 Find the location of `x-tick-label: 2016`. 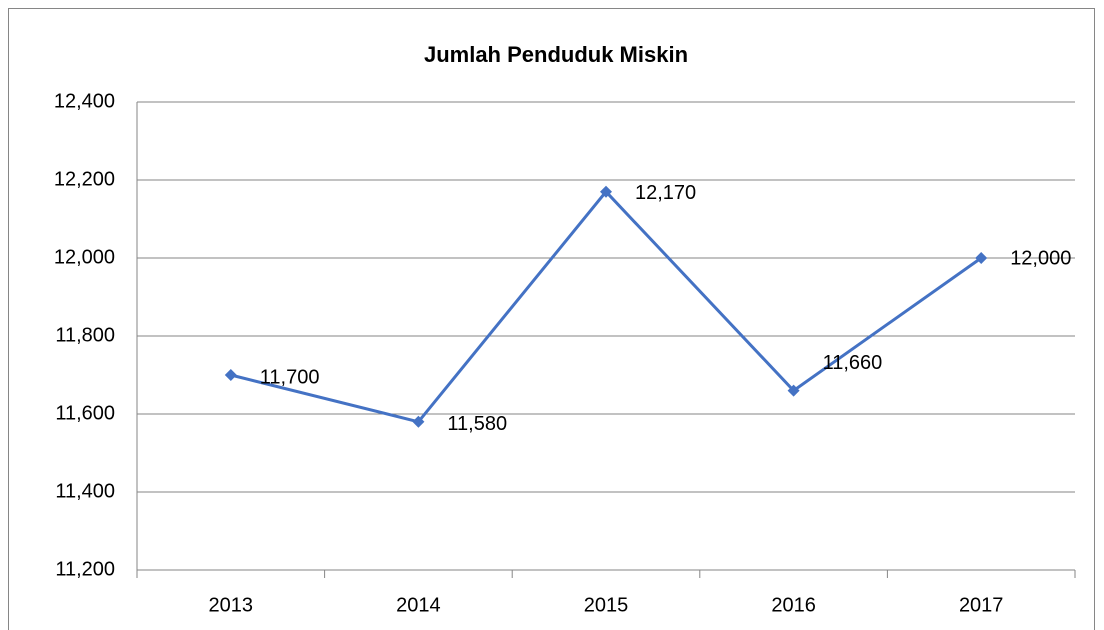

x-tick-label: 2016 is located at coordinates (793, 605).